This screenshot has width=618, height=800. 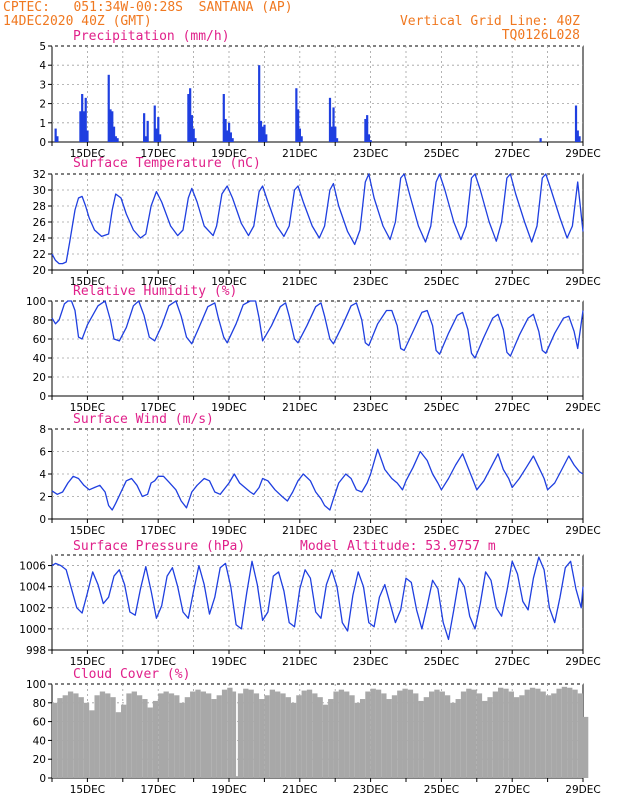 What do you see at coordinates (42, 47) in the screenshot?
I see `ytick-label: 5` at bounding box center [42, 47].